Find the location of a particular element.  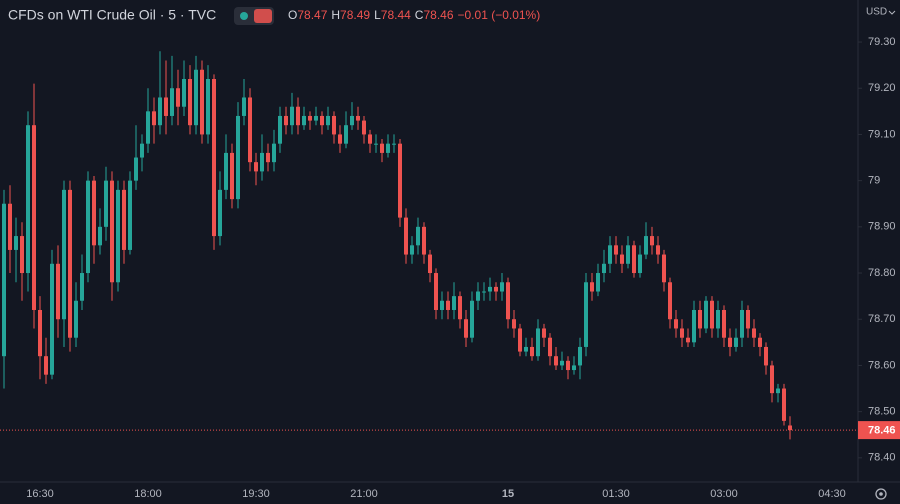

y-tick-label: 78.40 is located at coordinates (882, 458).